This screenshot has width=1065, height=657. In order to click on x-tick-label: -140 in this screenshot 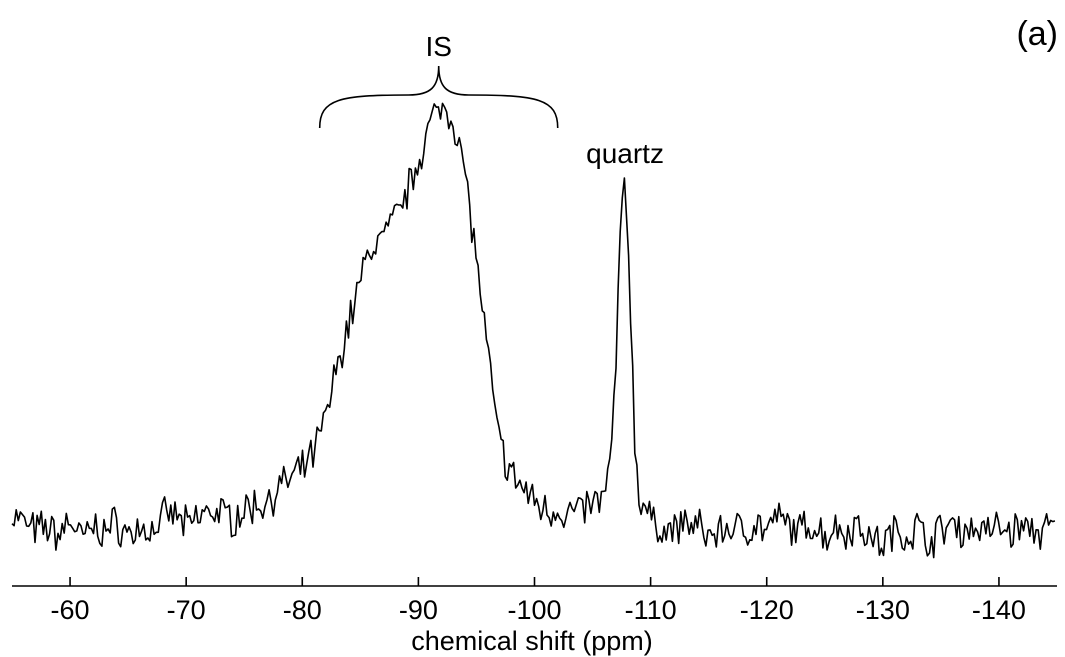, I will do `click(999, 610)`.